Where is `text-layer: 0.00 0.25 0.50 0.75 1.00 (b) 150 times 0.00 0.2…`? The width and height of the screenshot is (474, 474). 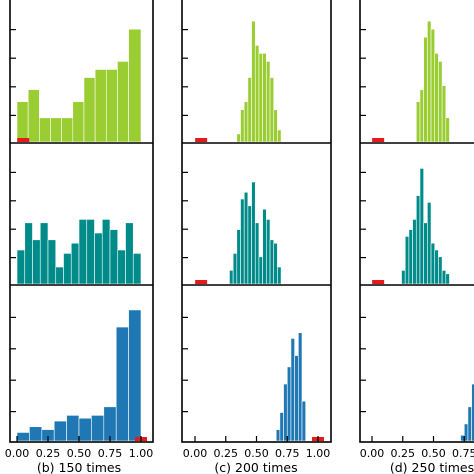
text-layer: 0.00 0.25 0.50 0.75 1.00 (b) 150 times 0.00 0.2… is located at coordinates (239, 460).